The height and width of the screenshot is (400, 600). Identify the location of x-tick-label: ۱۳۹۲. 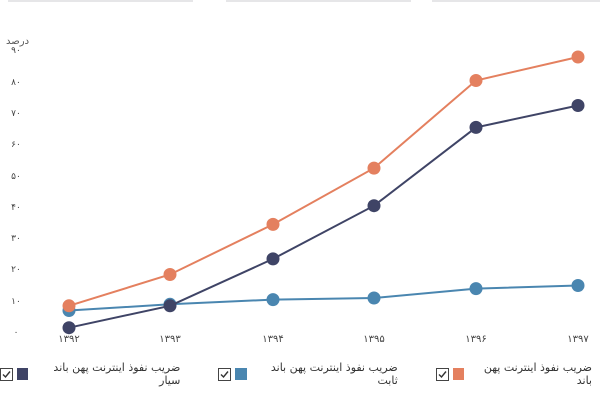
(69, 339).